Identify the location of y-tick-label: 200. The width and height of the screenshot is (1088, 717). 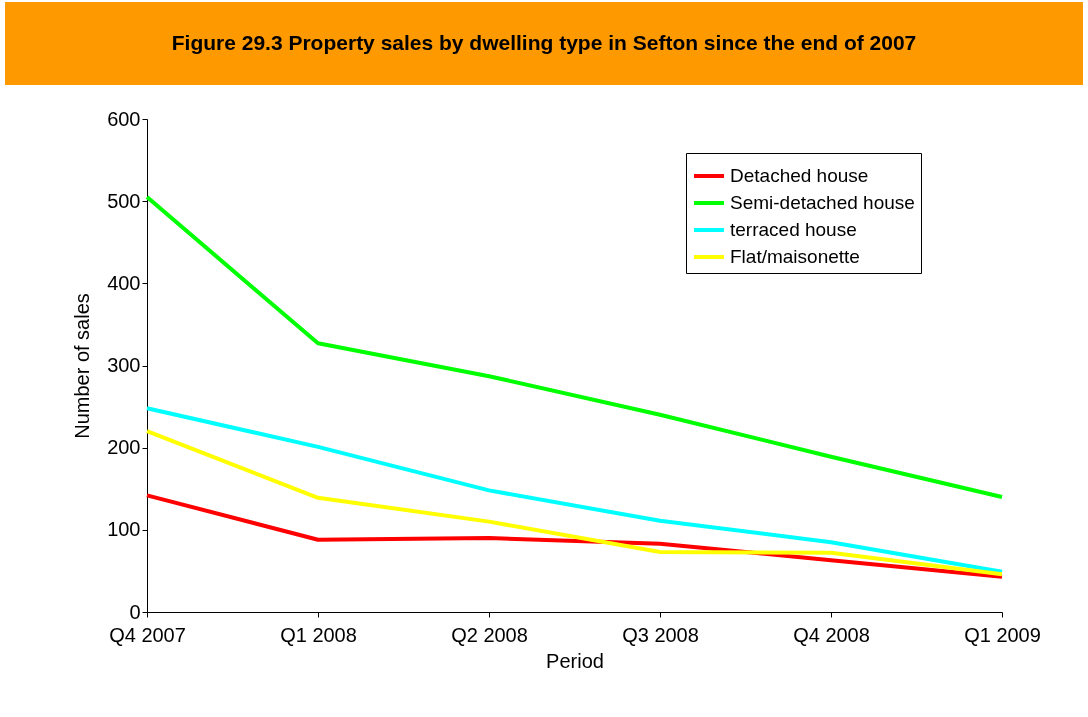
(124, 447).